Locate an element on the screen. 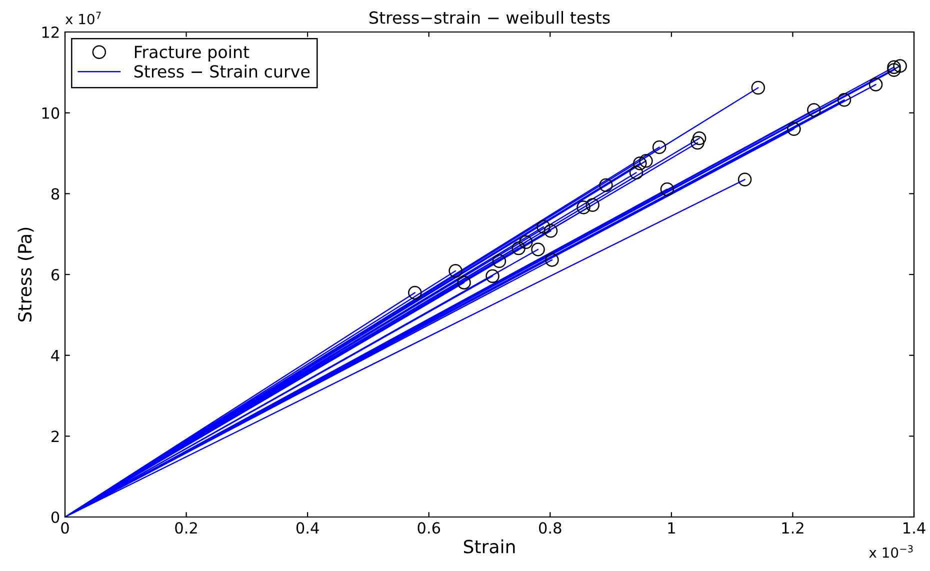  x-tick-label: 0.2 is located at coordinates (186, 528).